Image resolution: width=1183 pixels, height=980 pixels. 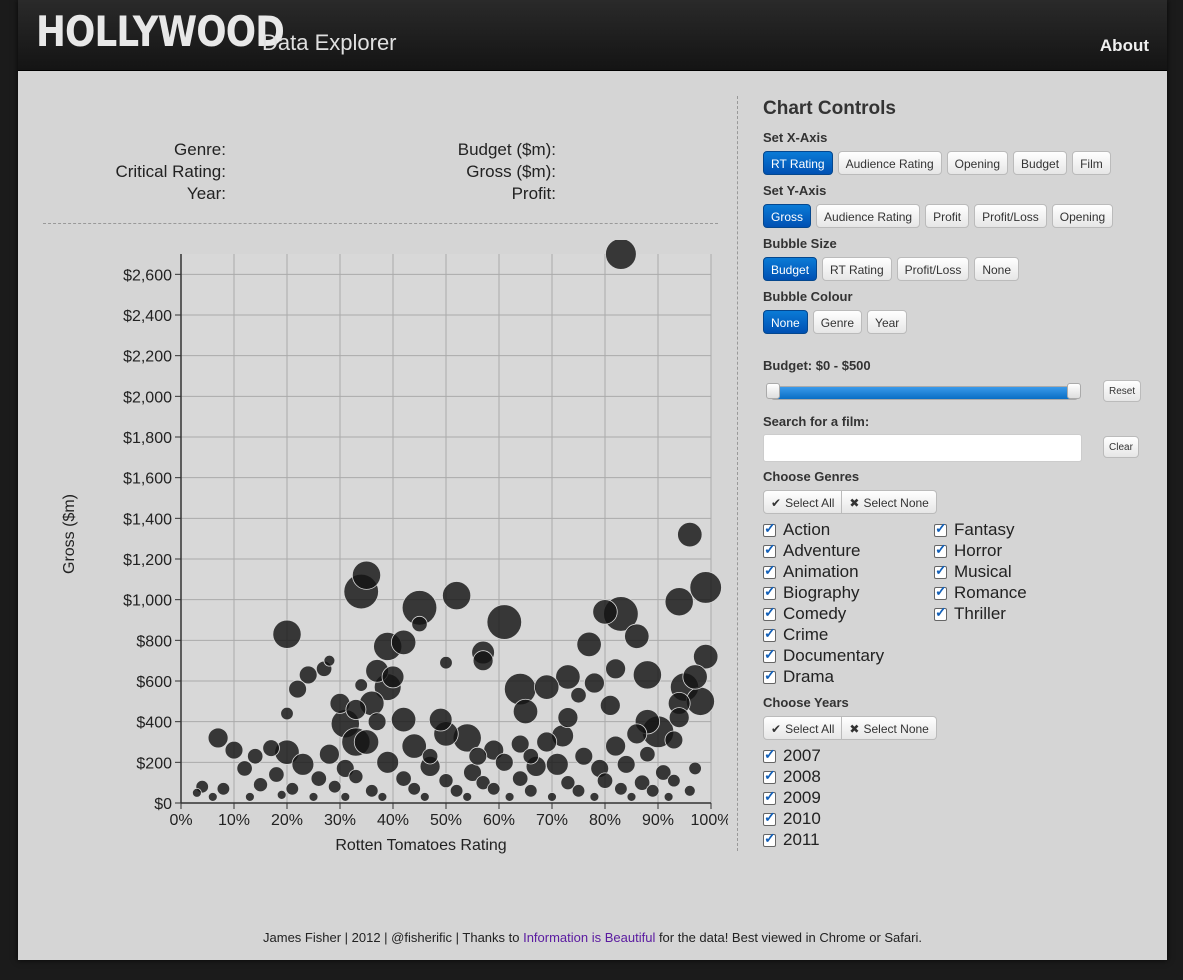 What do you see at coordinates (792, 798) in the screenshot?
I see `year-2009: 2009` at bounding box center [792, 798].